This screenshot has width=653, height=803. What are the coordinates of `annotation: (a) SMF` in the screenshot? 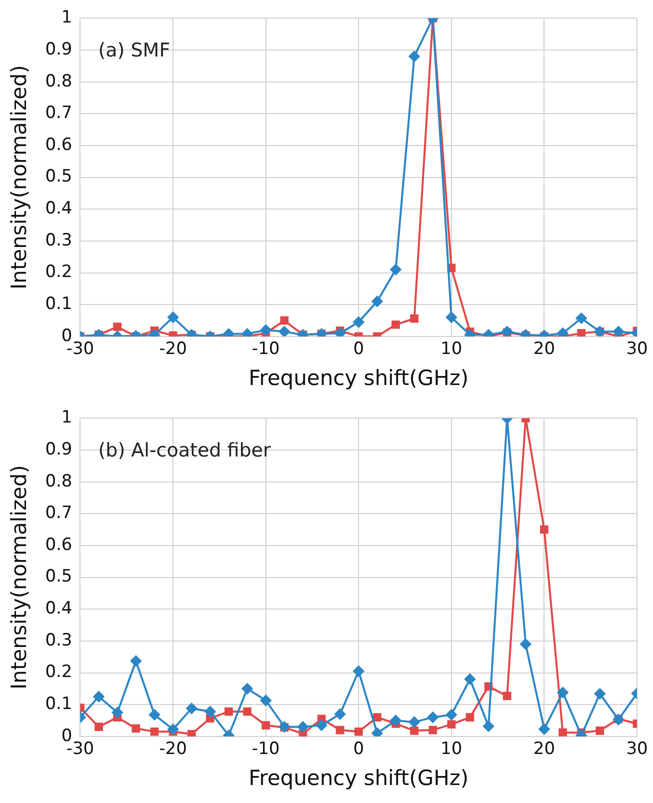 It's located at (134, 51).